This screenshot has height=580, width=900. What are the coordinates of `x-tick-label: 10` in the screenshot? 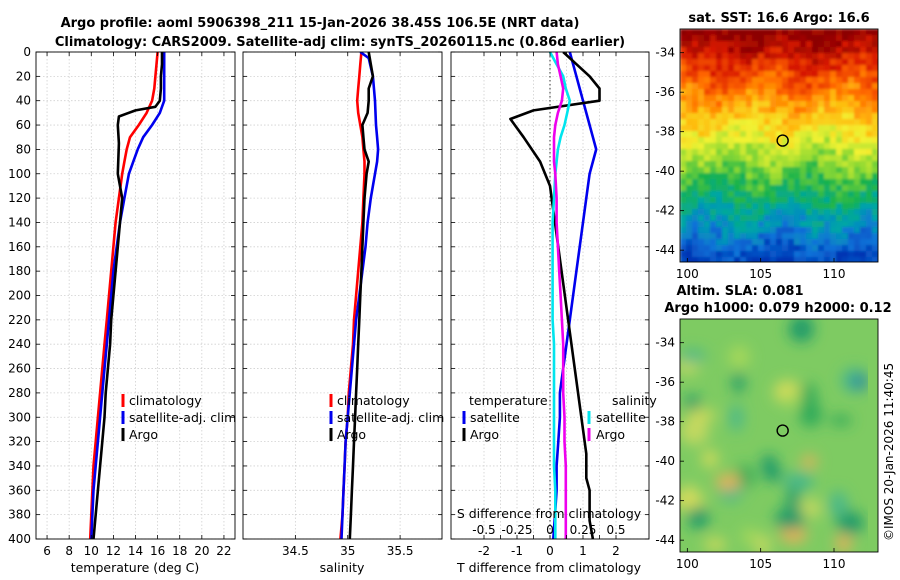 It's located at (91, 551).